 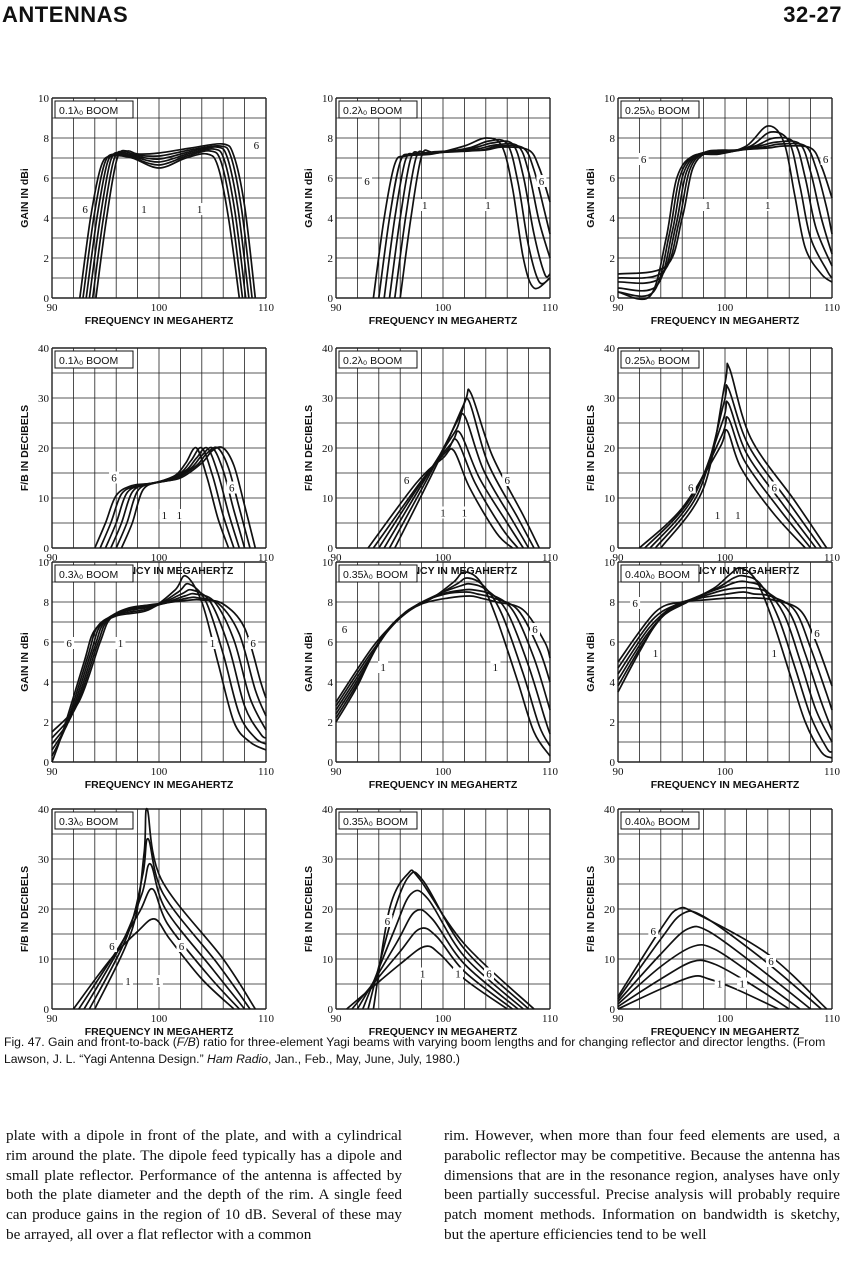 I want to click on caption-text-3: , Jan., Feb., May, June, July, 1980.), so click(x=363, y=1059).